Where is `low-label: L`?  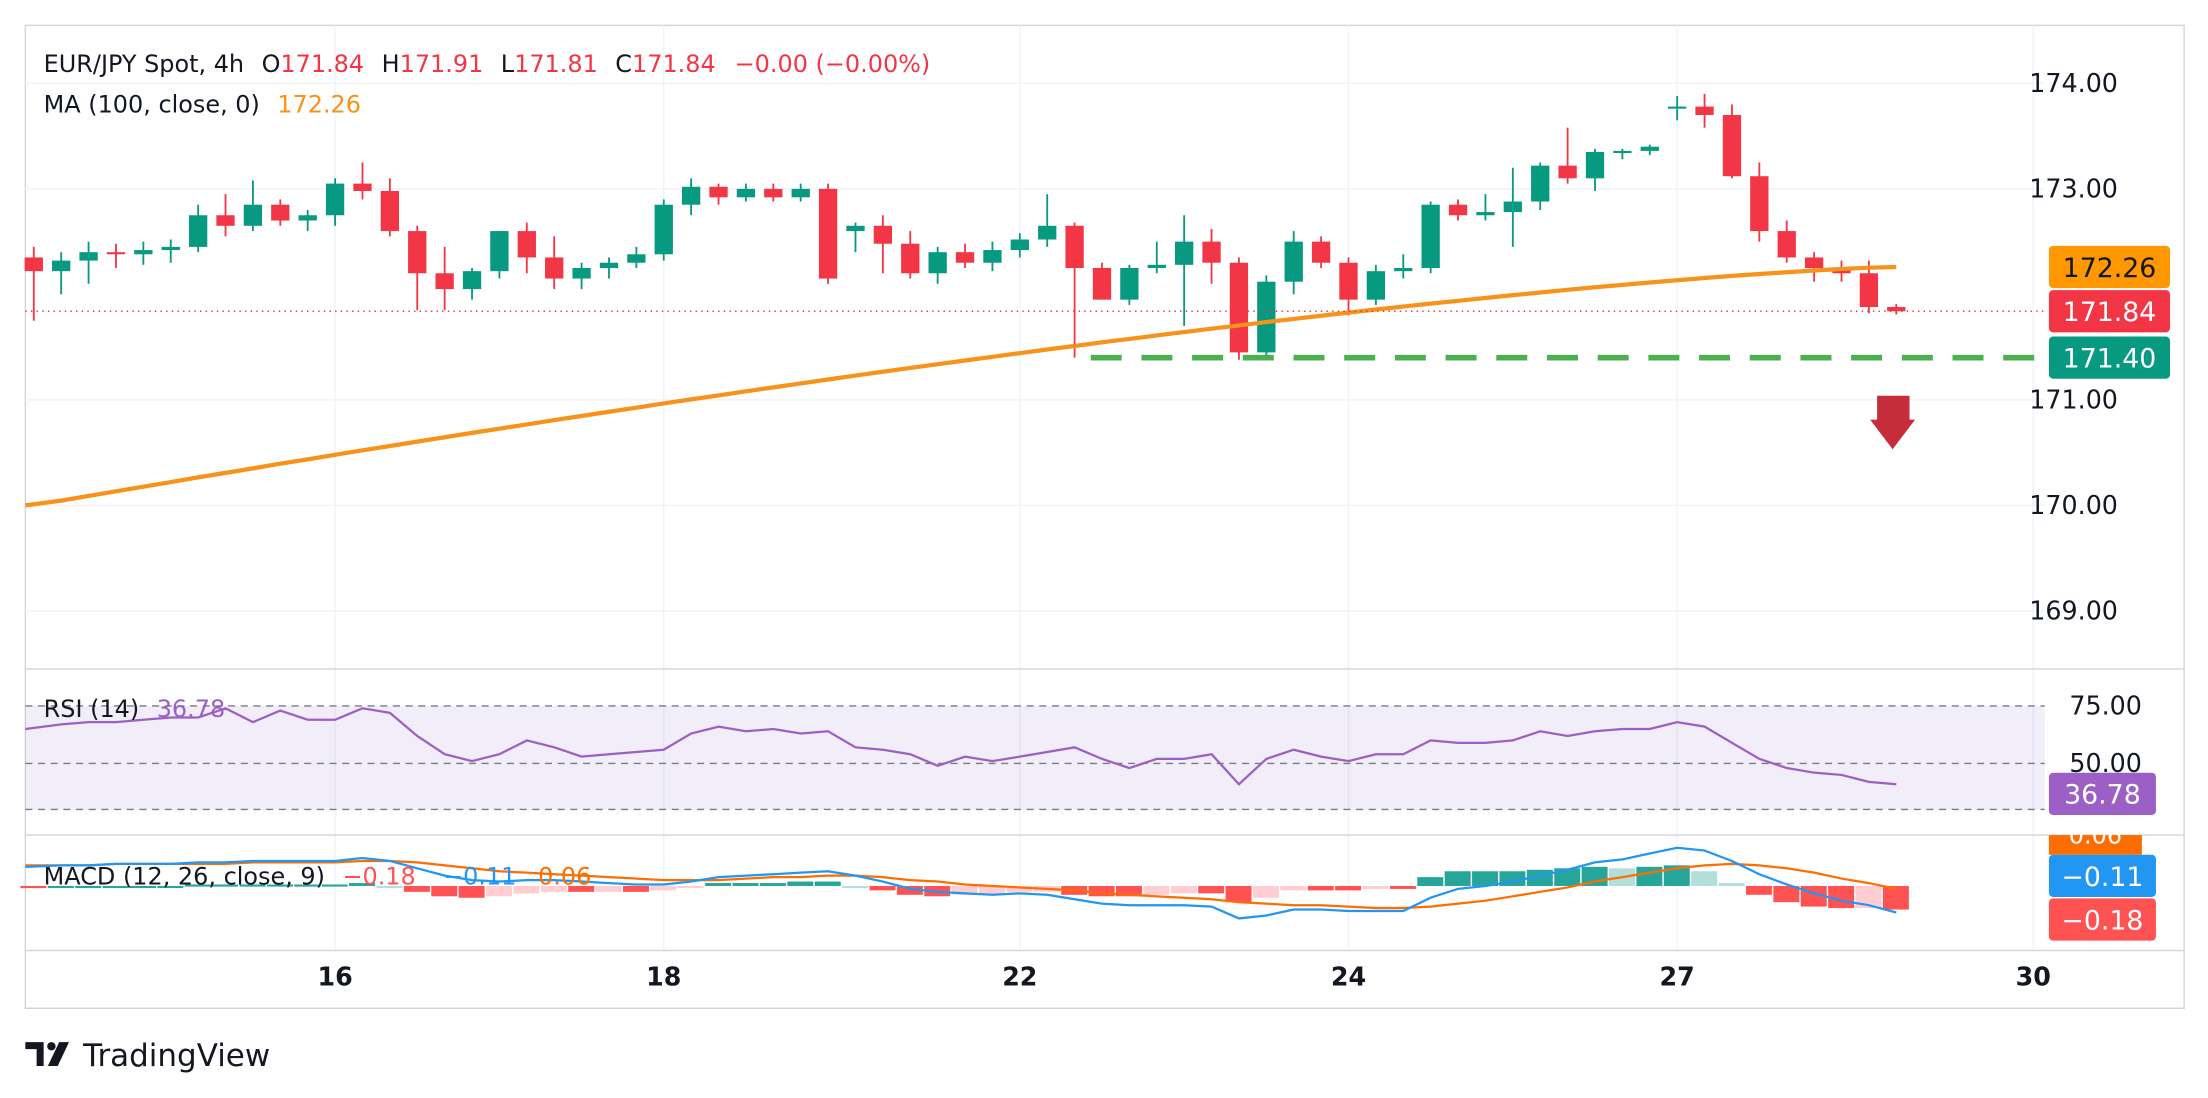 low-label: L is located at coordinates (508, 64).